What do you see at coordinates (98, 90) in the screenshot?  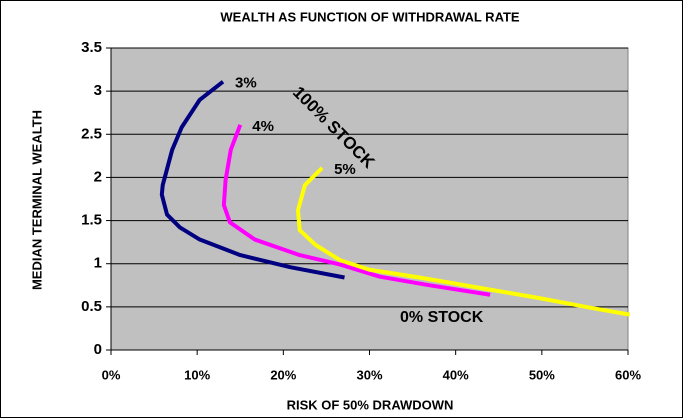 I see `y-tick-label: 3` at bounding box center [98, 90].